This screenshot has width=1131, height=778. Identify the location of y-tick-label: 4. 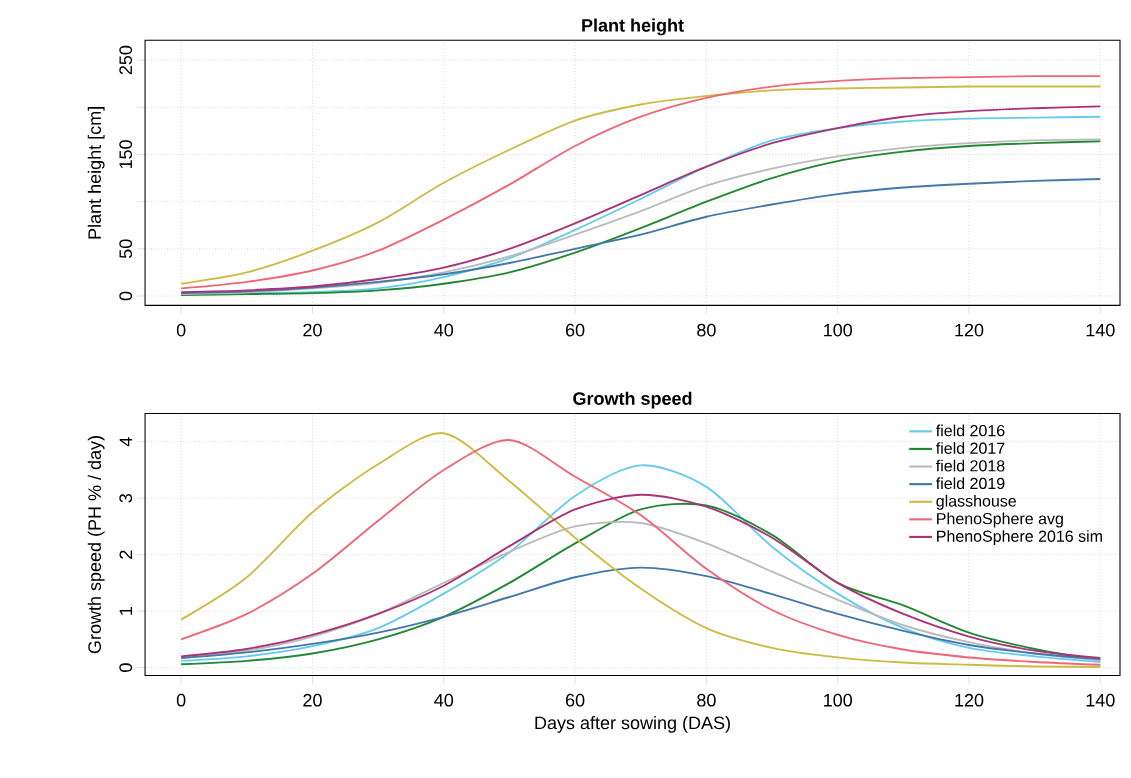
(126, 442).